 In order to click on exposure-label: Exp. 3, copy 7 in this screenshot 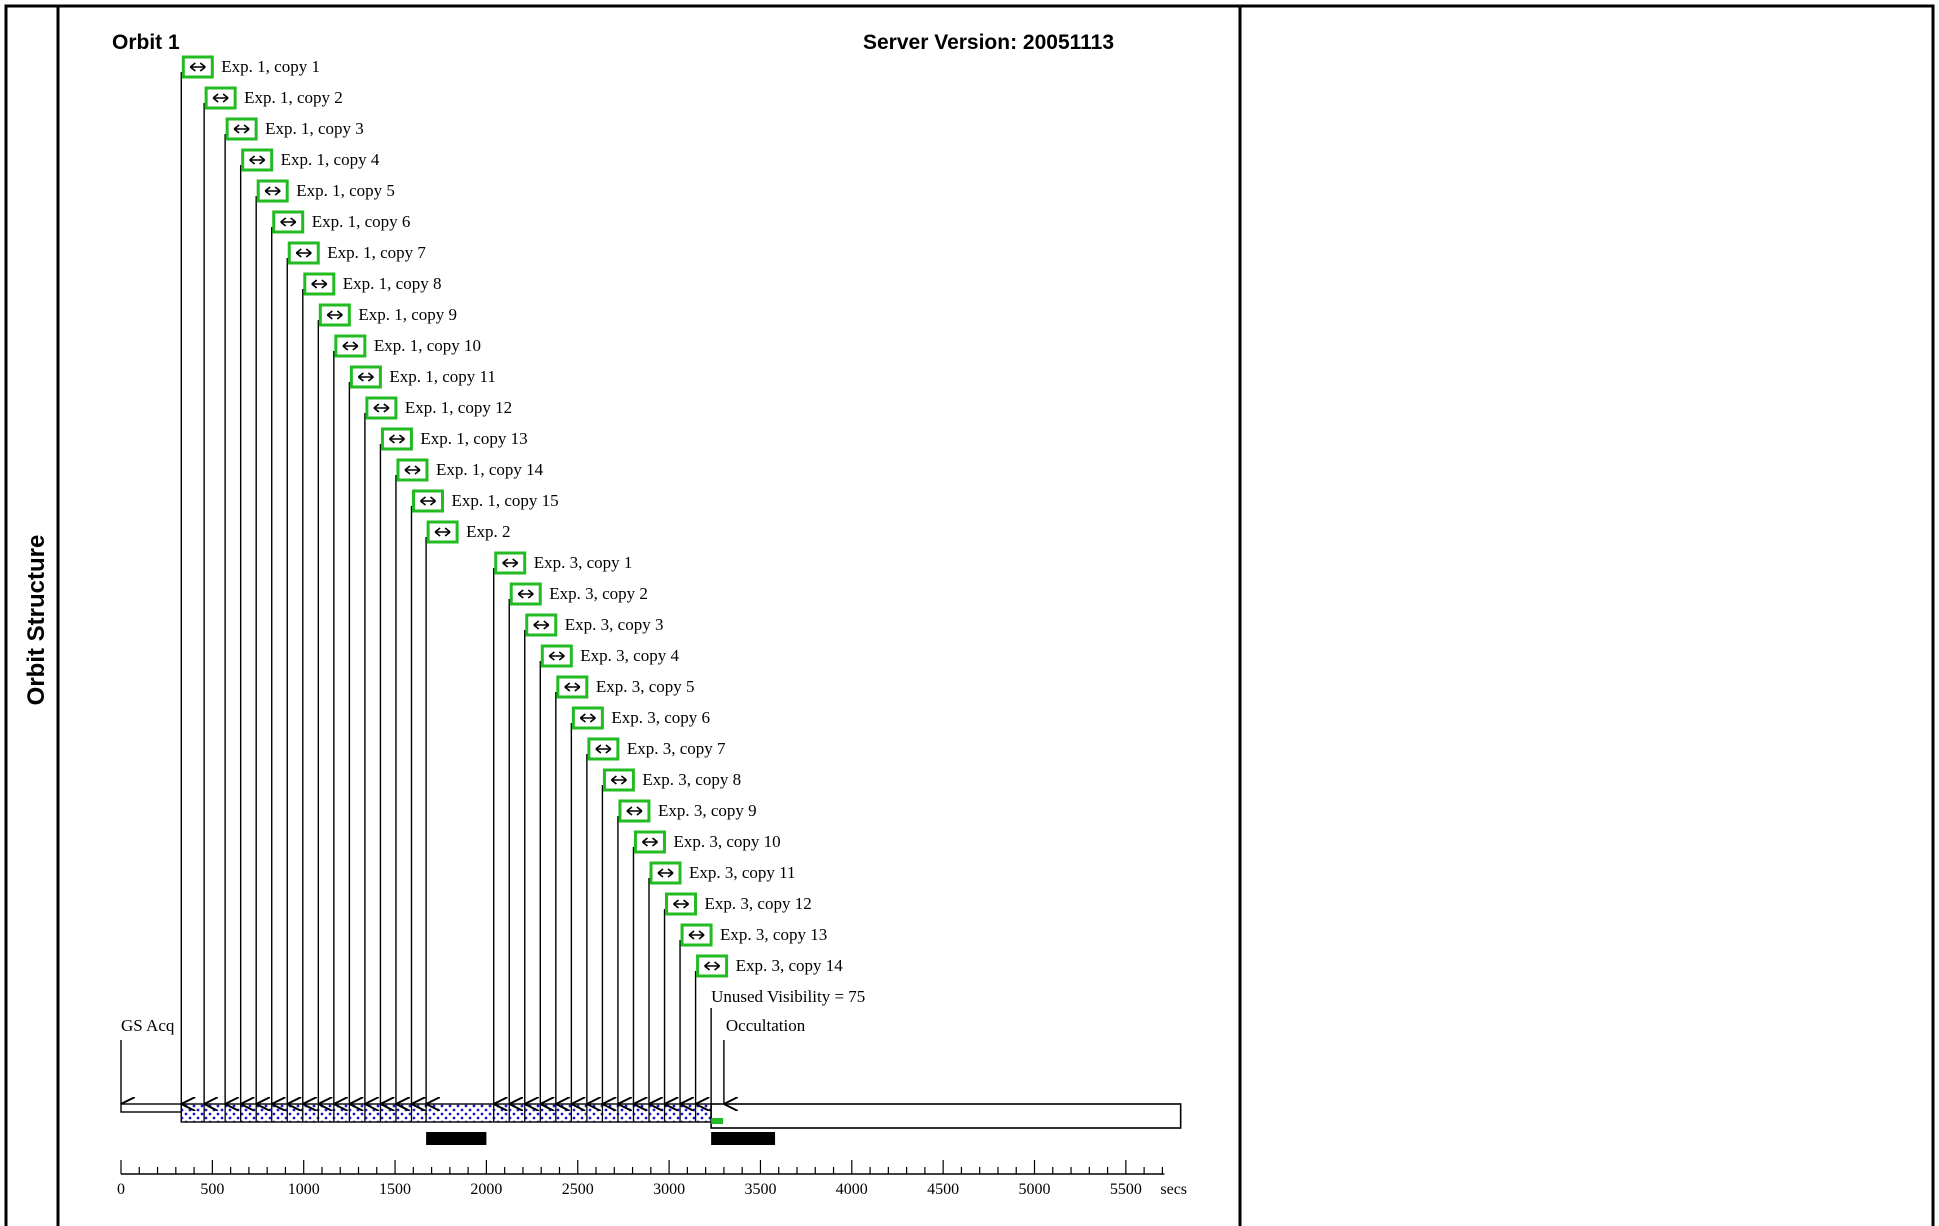, I will do `click(676, 748)`.